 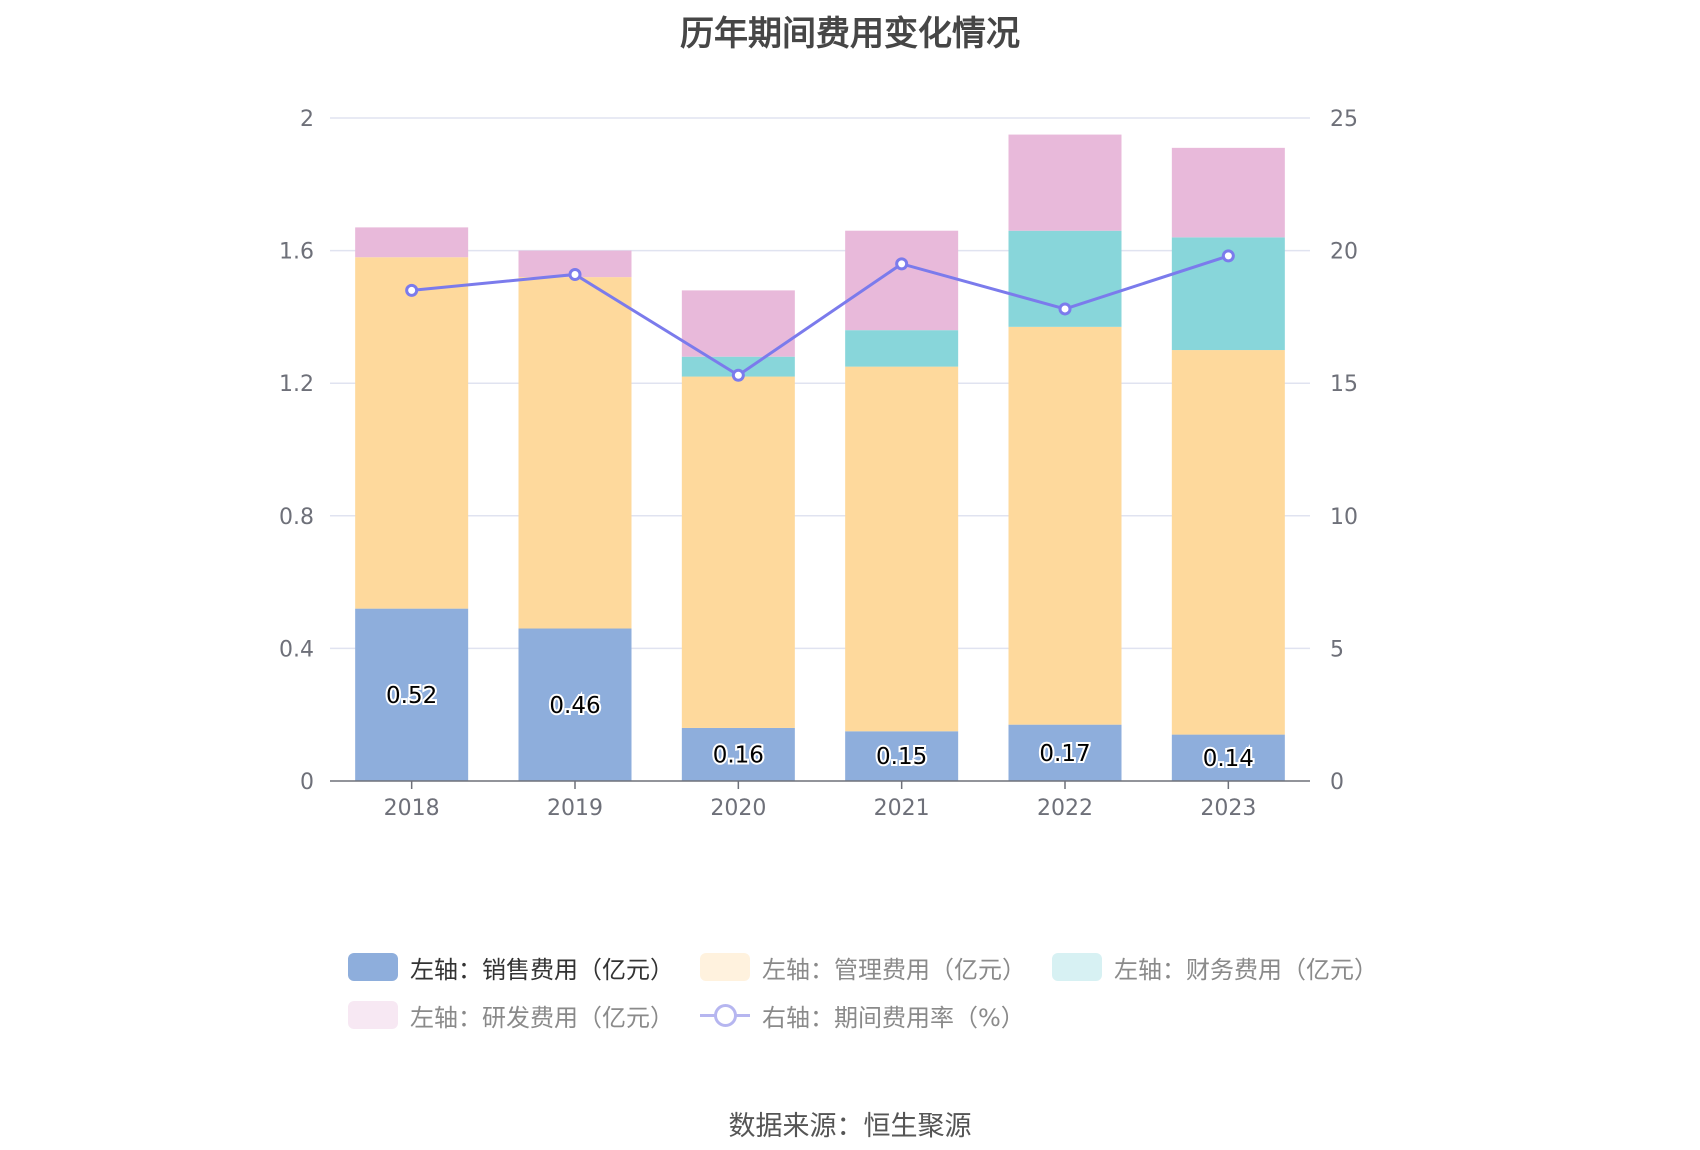 I want to click on data-source: 数据来源：恒生聚源, so click(x=850, y=1126).